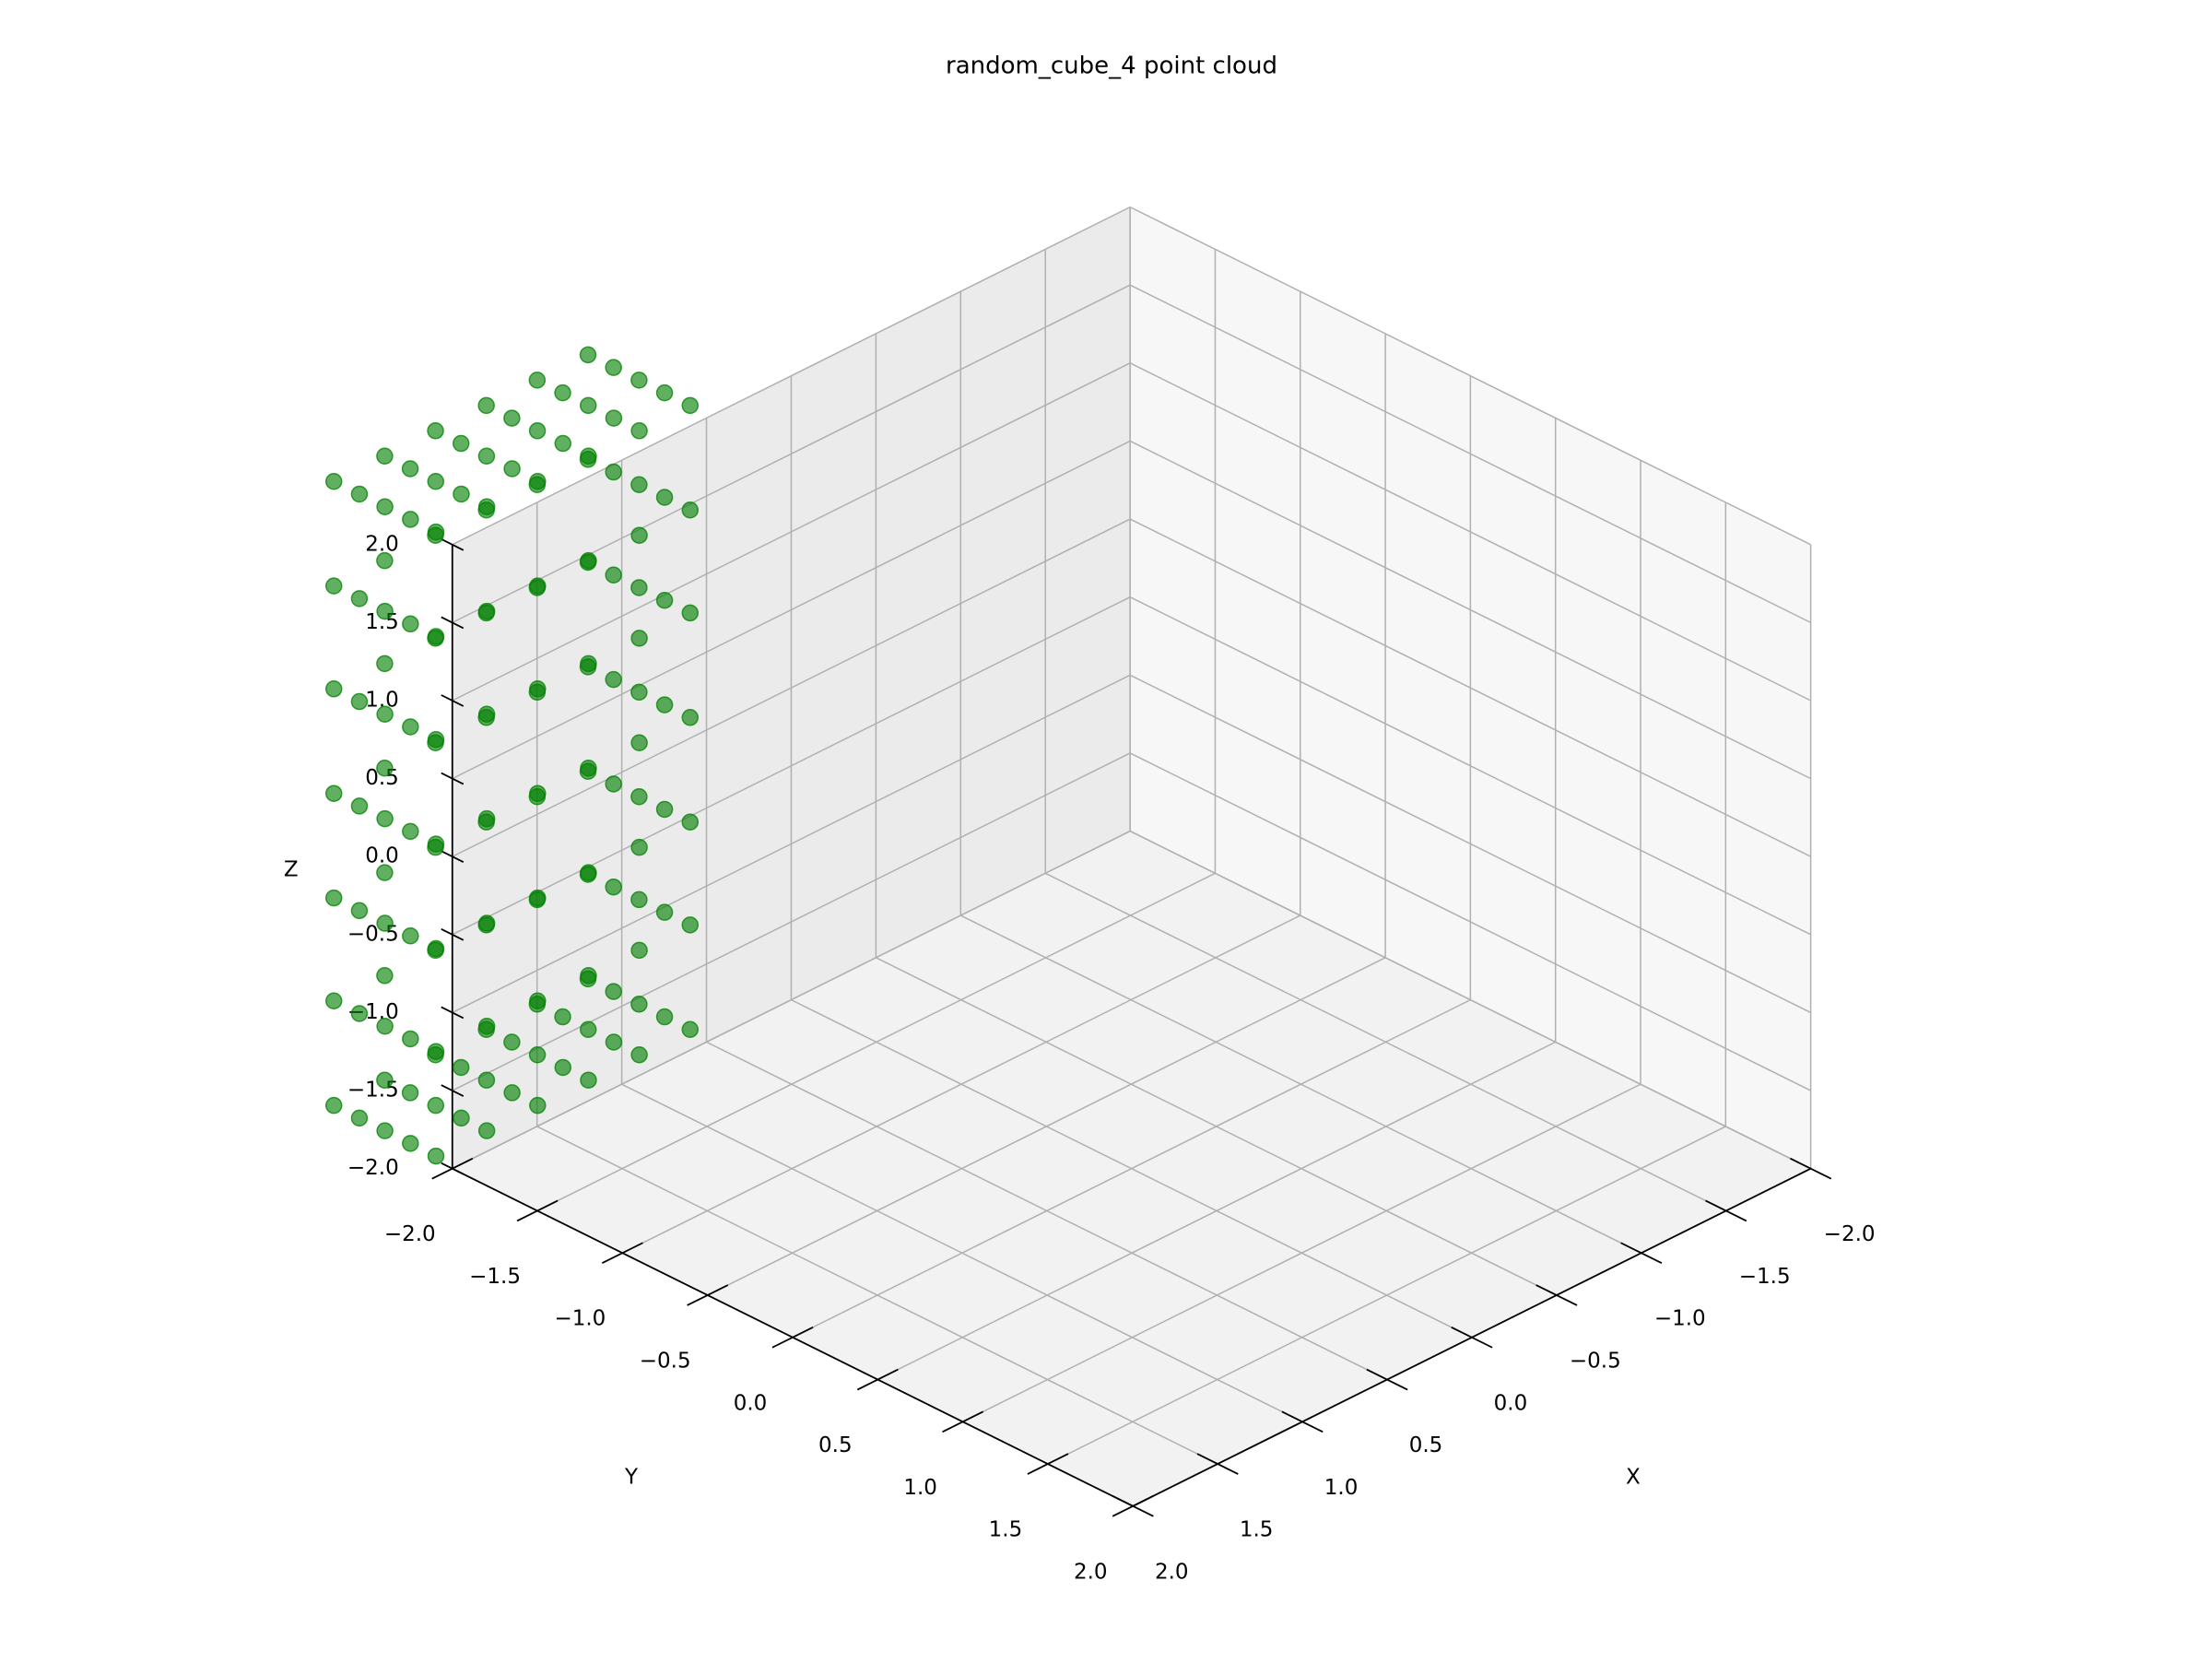 The width and height of the screenshot is (2212, 1663). What do you see at coordinates (382, 856) in the screenshot?
I see `z-tick-label: 0.0` at bounding box center [382, 856].